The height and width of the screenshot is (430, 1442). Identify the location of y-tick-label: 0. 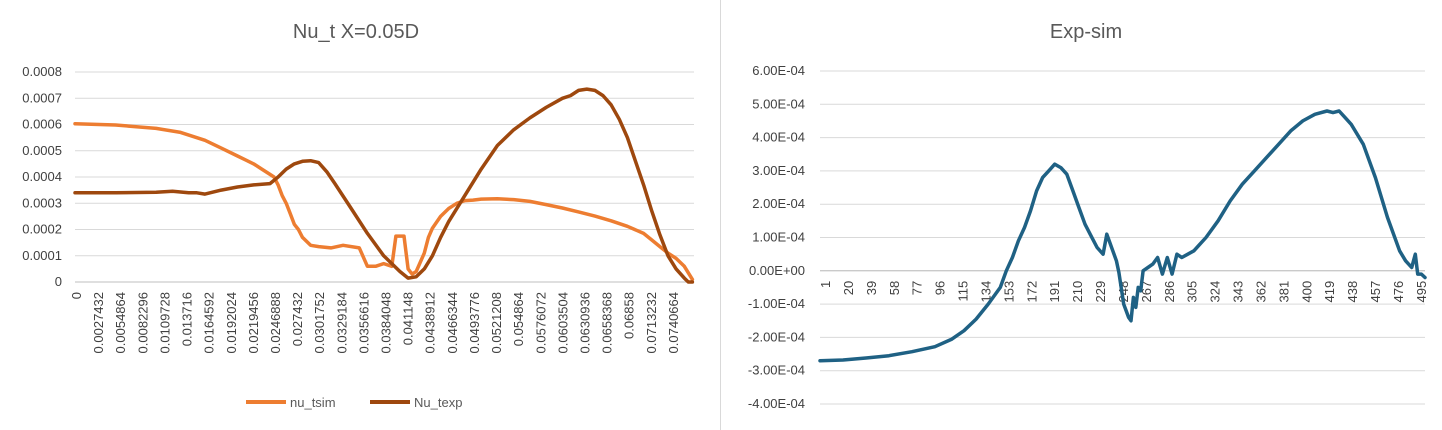
(58, 281).